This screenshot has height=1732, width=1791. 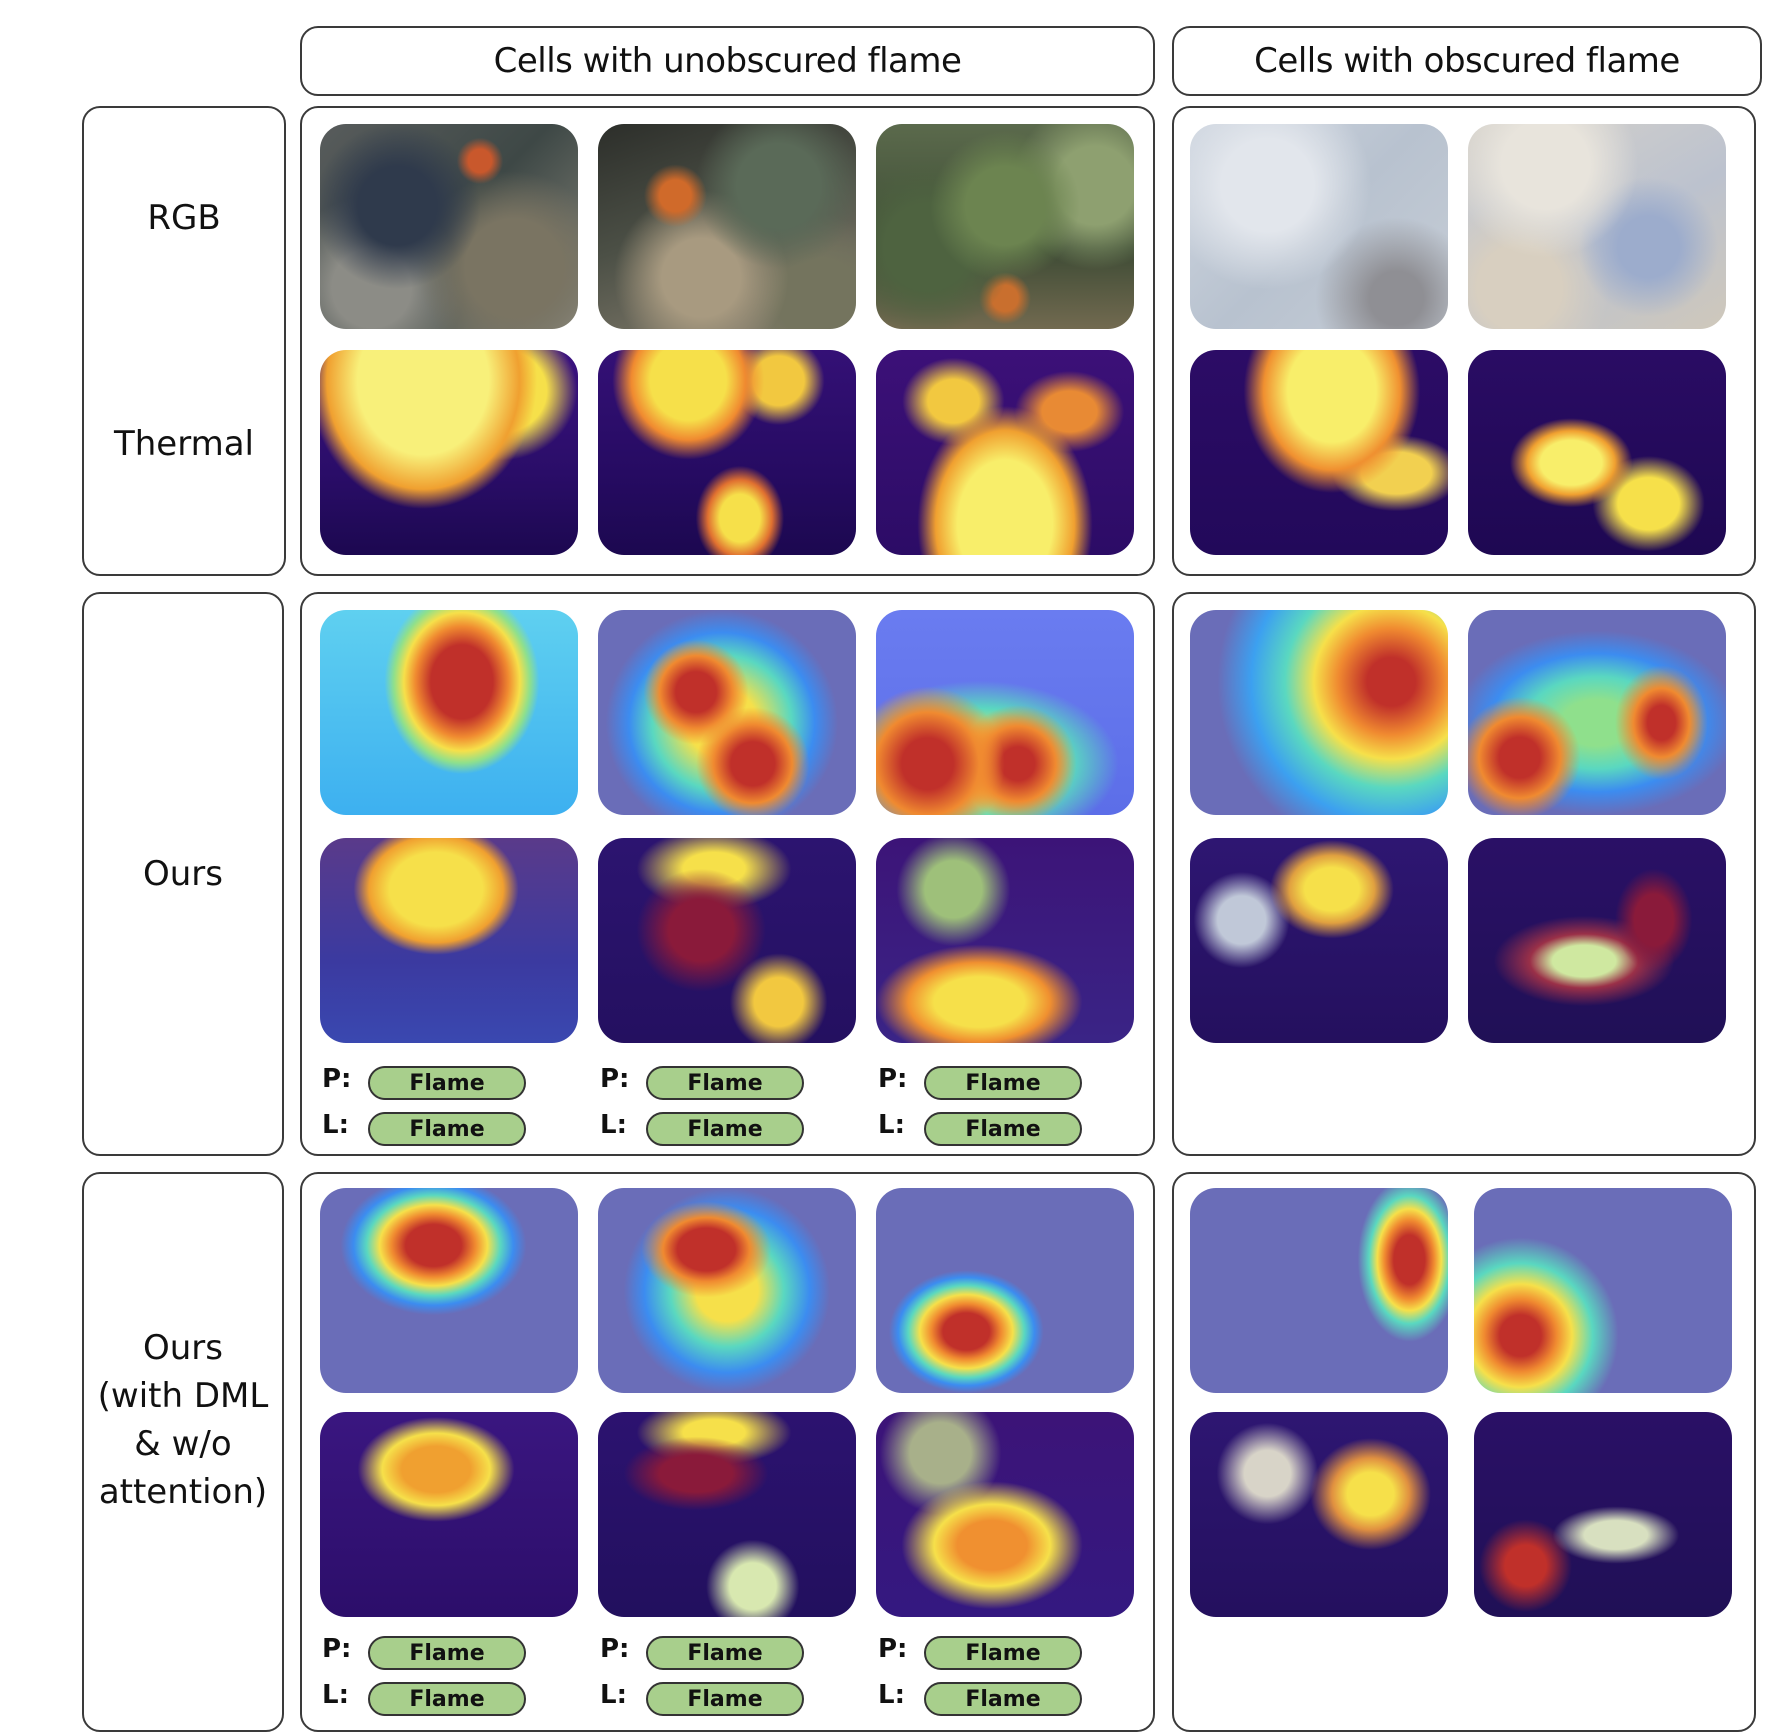 I want to click on dml-label-prefix-3: L:, so click(x=891, y=1695).